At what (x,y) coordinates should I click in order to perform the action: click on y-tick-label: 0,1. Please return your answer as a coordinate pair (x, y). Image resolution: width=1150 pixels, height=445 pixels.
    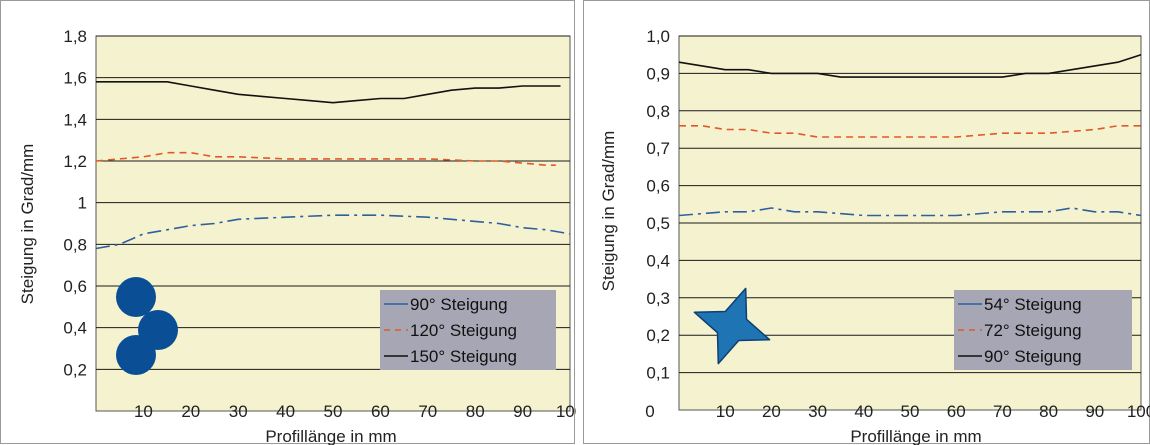
    Looking at the image, I should click on (658, 373).